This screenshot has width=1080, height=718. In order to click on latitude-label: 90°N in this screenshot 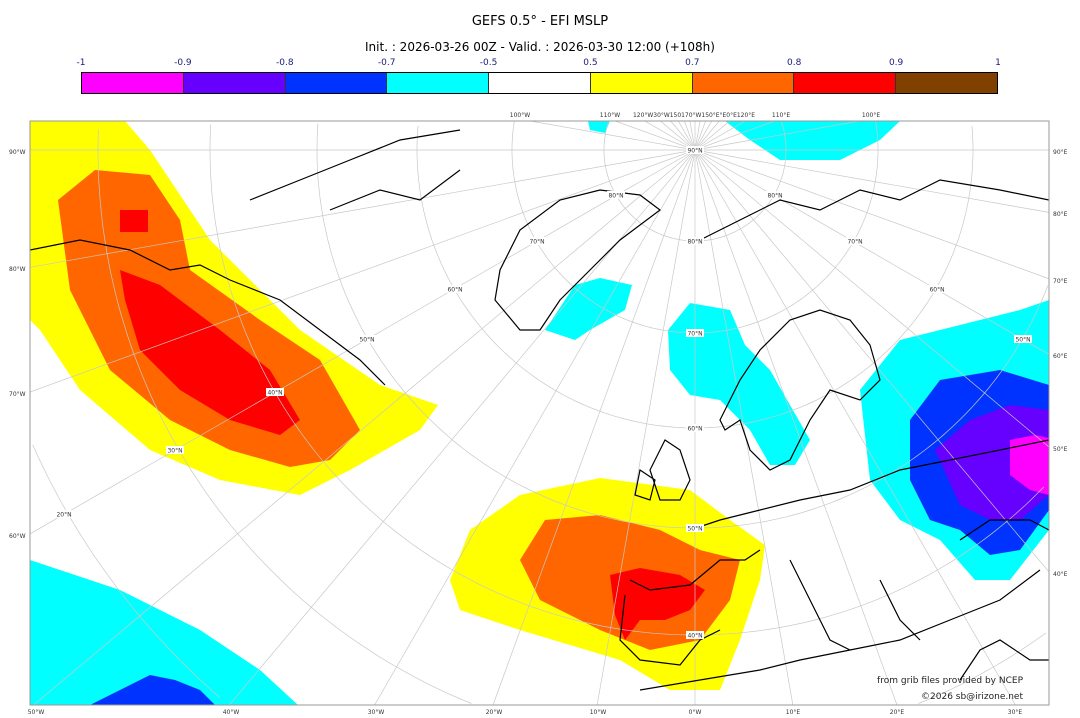, I will do `click(694, 151)`.